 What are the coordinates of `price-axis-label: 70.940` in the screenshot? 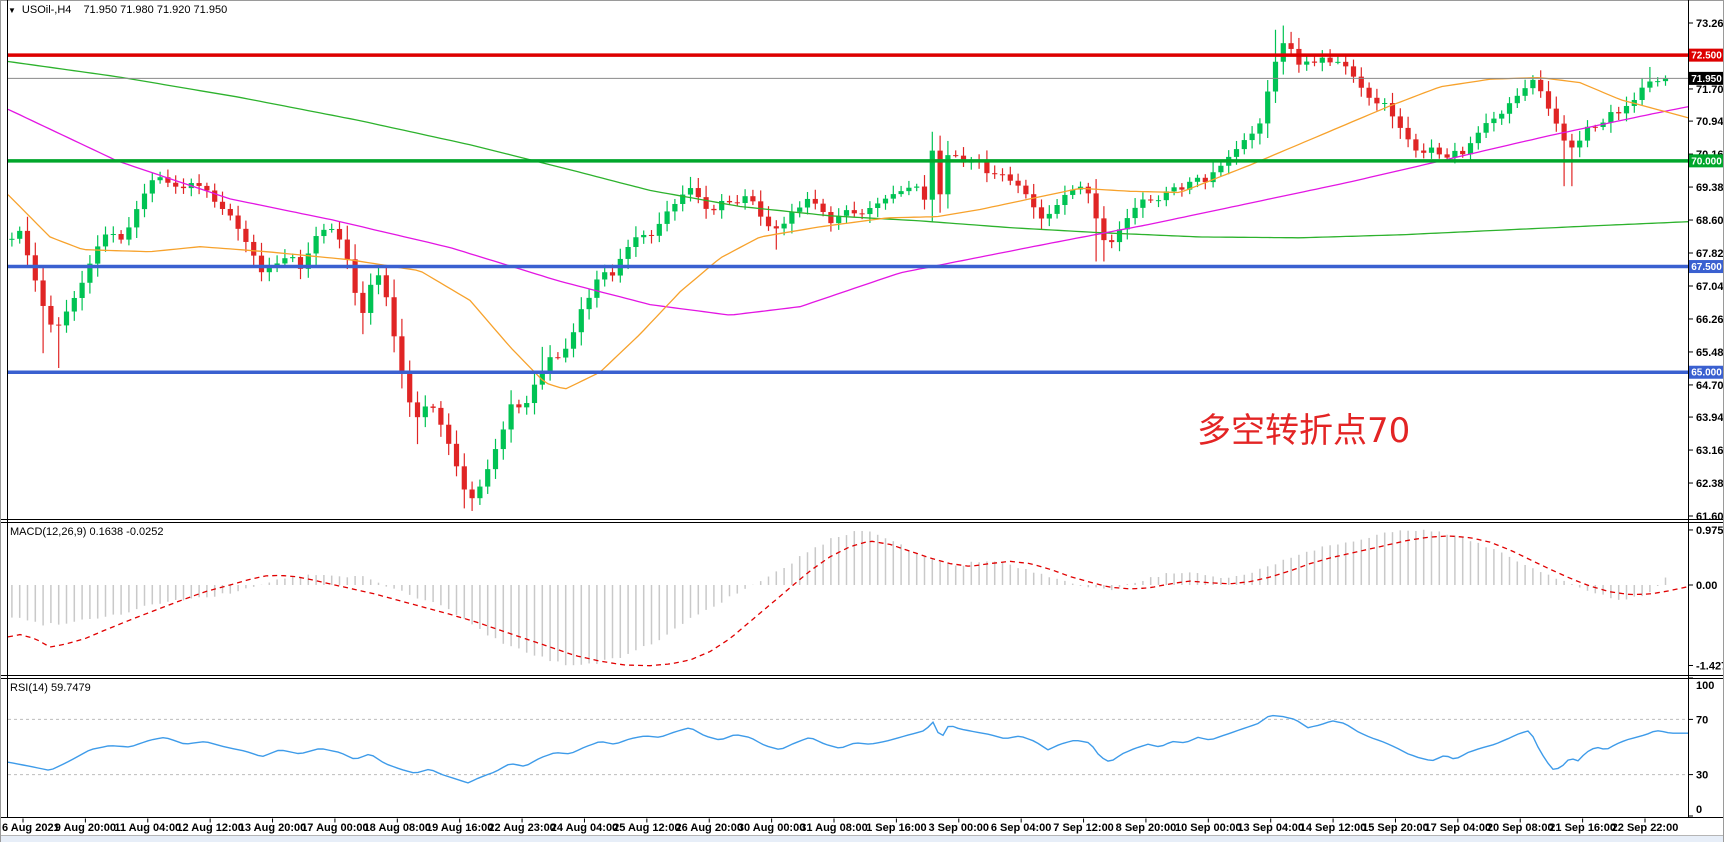 It's located at (1710, 122).